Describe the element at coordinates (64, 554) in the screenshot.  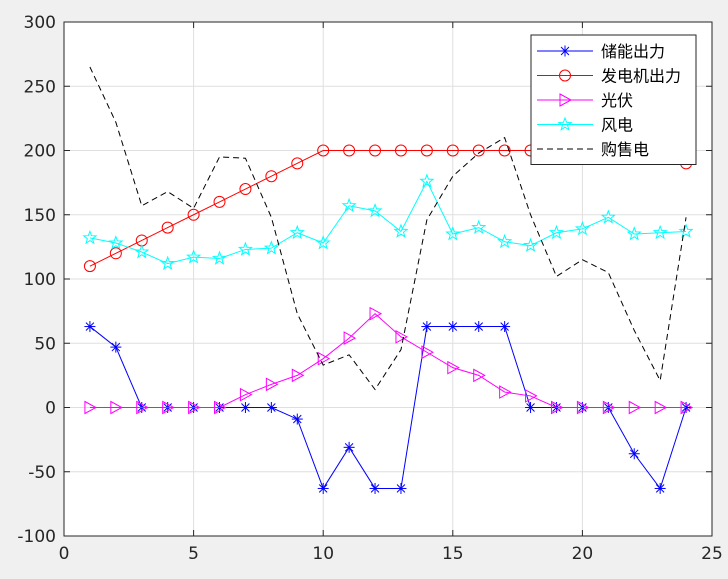
I see `x-tick-label: 0` at that location.